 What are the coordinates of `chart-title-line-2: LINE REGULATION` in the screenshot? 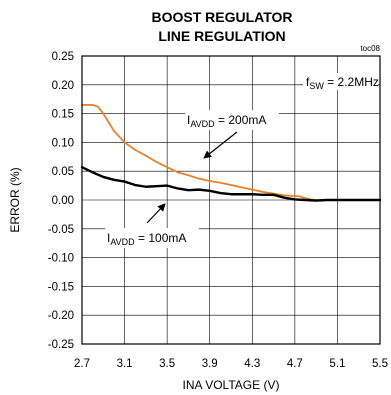 It's located at (221, 36).